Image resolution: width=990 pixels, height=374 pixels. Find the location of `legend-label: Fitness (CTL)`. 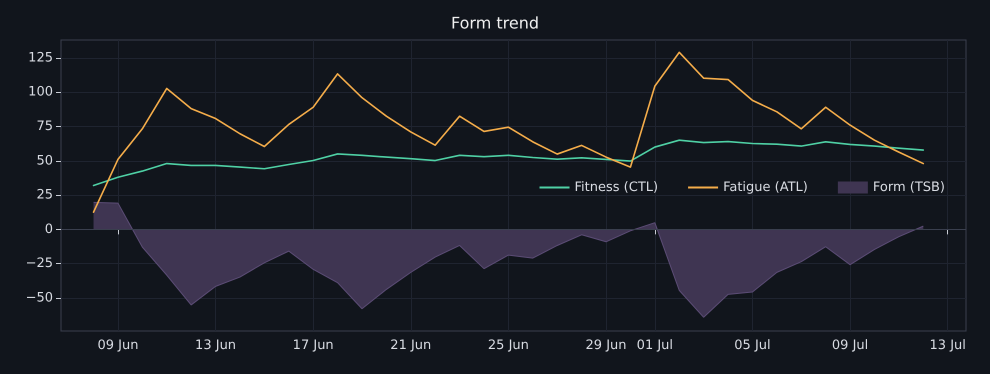

legend-label: Fitness (CTL) is located at coordinates (616, 187).